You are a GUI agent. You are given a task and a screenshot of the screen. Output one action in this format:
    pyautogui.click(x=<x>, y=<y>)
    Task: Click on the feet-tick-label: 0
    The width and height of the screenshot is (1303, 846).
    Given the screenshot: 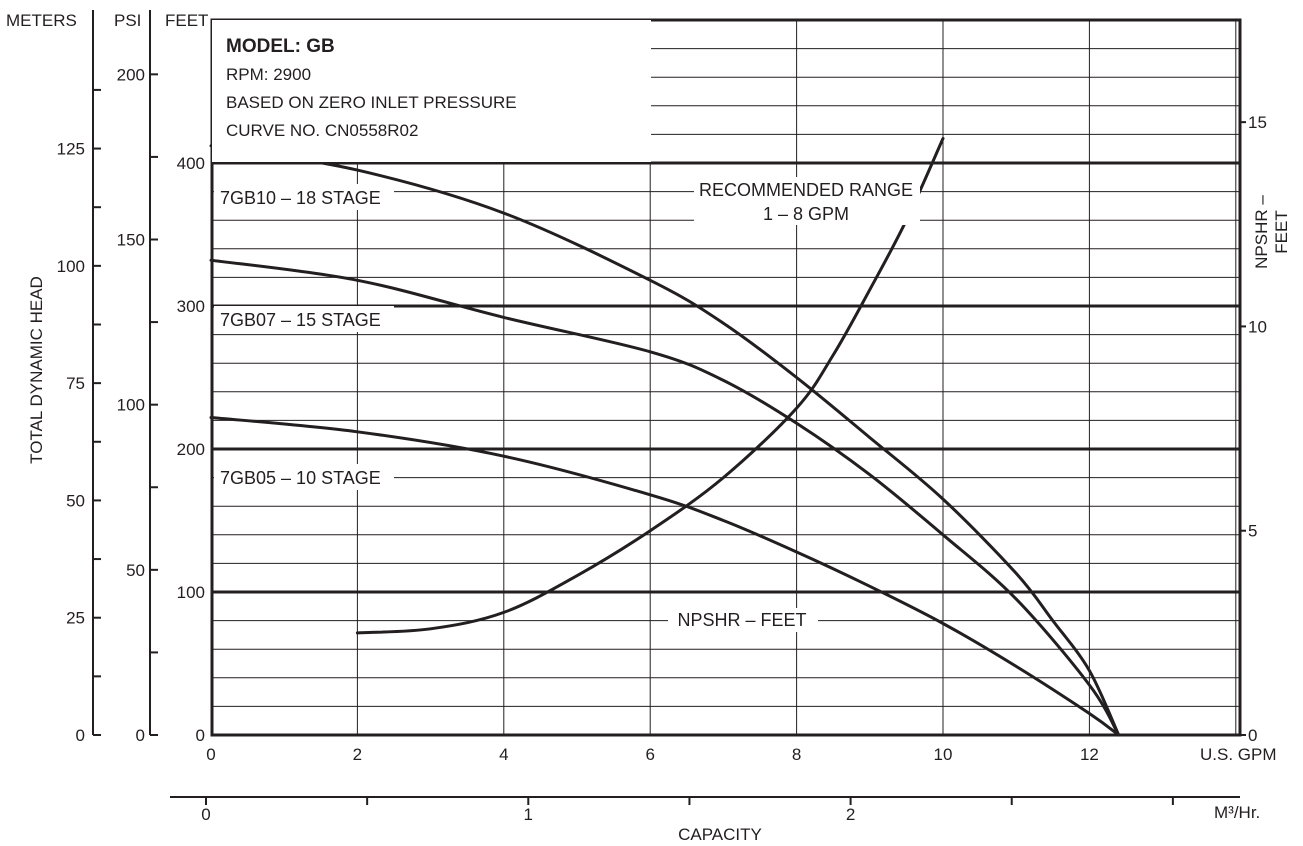 What is the action you would take?
    pyautogui.click(x=200, y=735)
    